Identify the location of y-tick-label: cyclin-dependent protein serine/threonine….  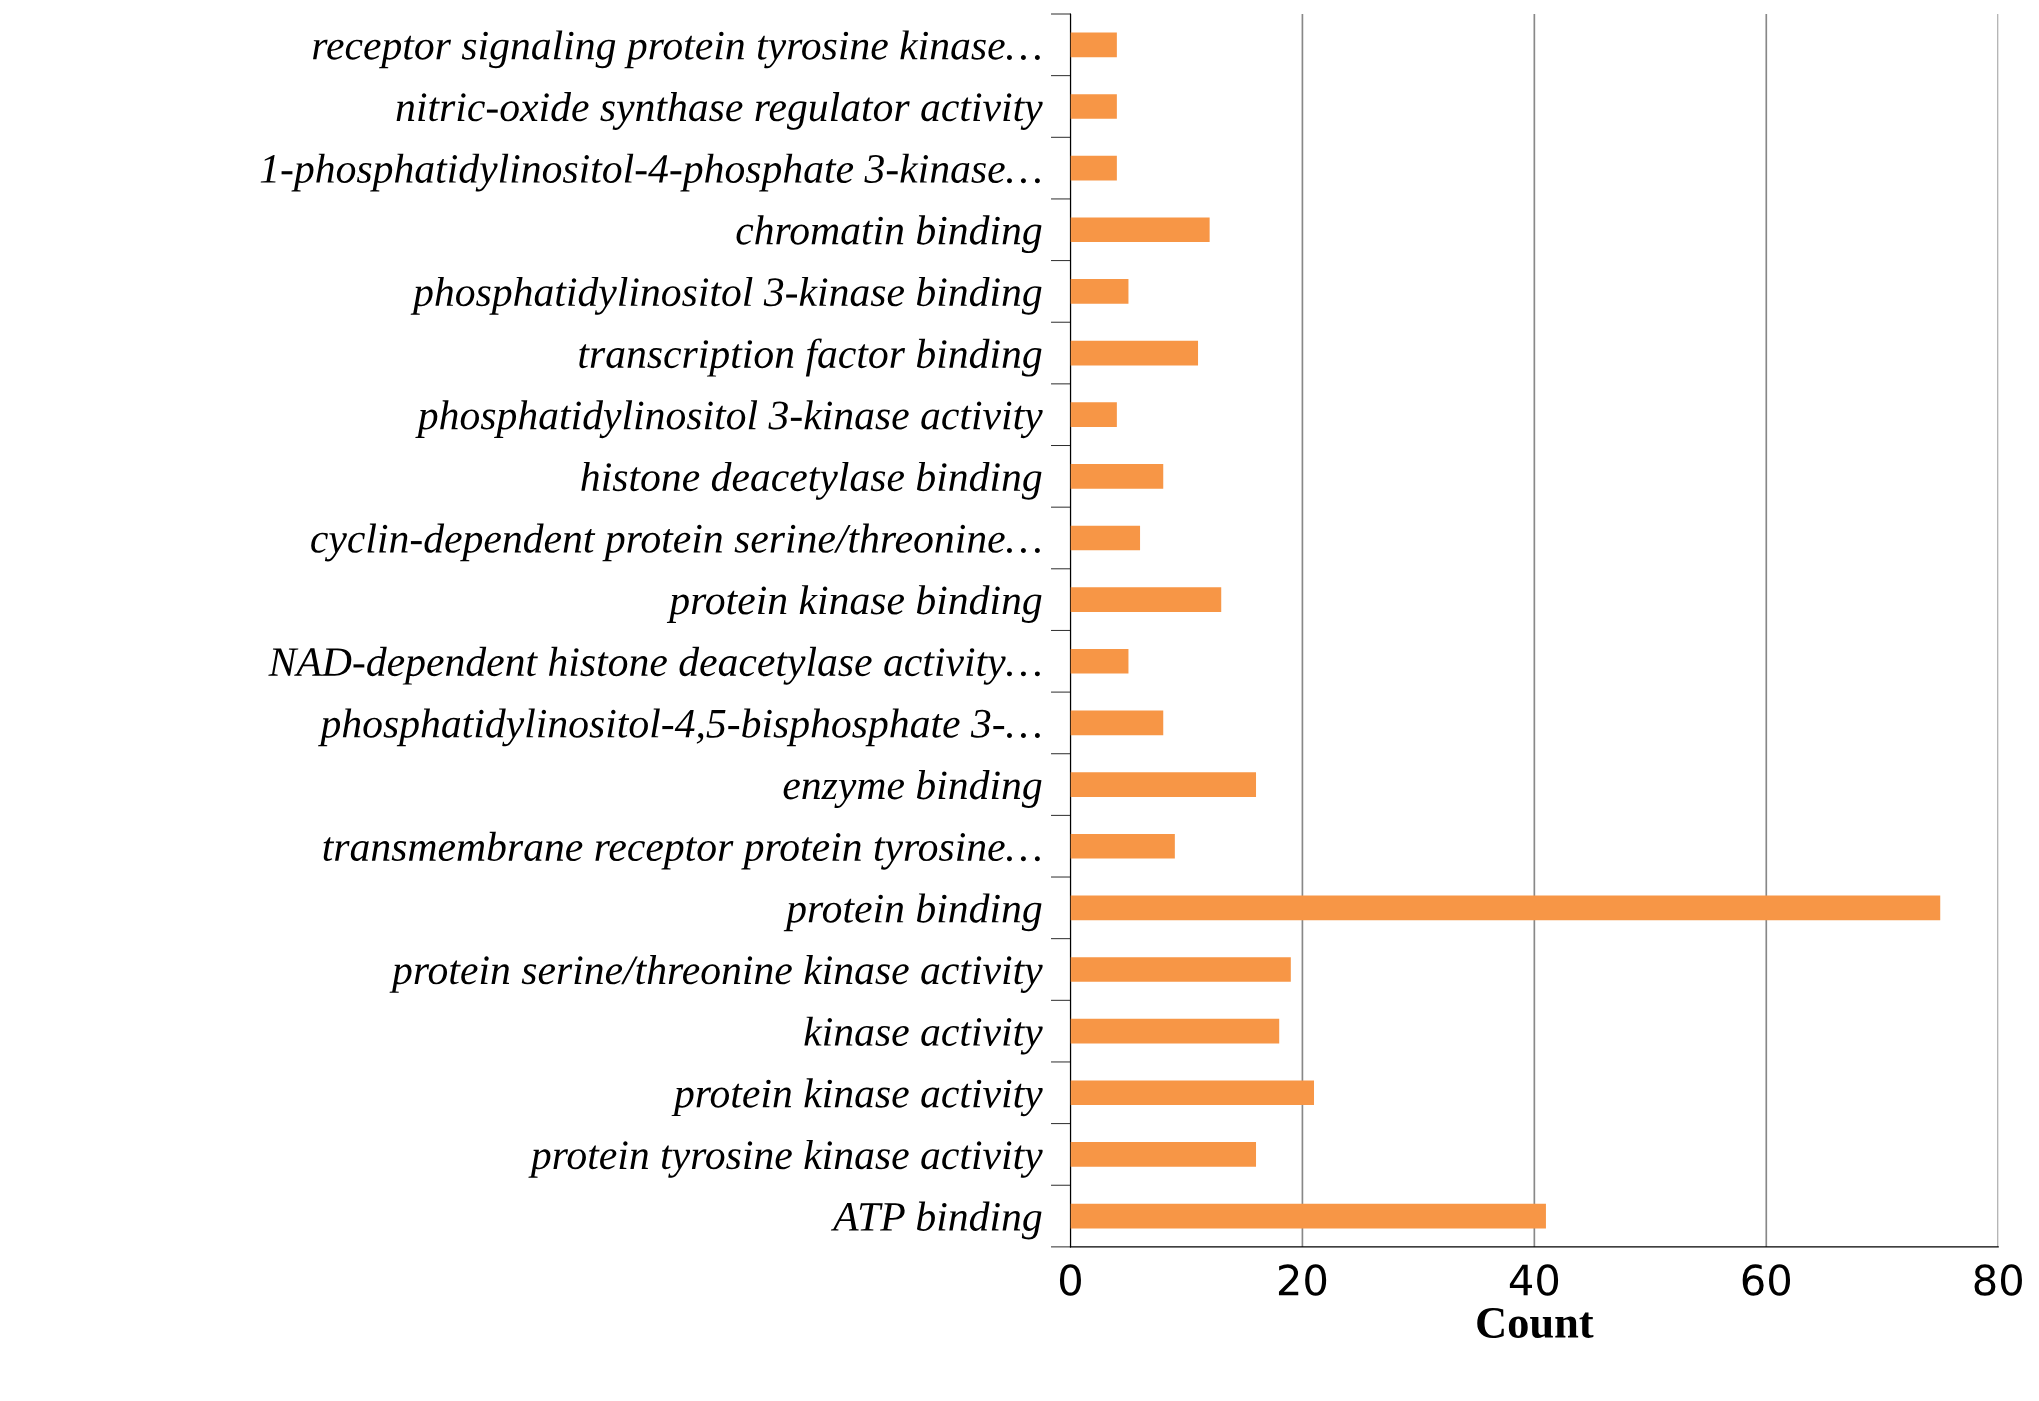
(675, 542).